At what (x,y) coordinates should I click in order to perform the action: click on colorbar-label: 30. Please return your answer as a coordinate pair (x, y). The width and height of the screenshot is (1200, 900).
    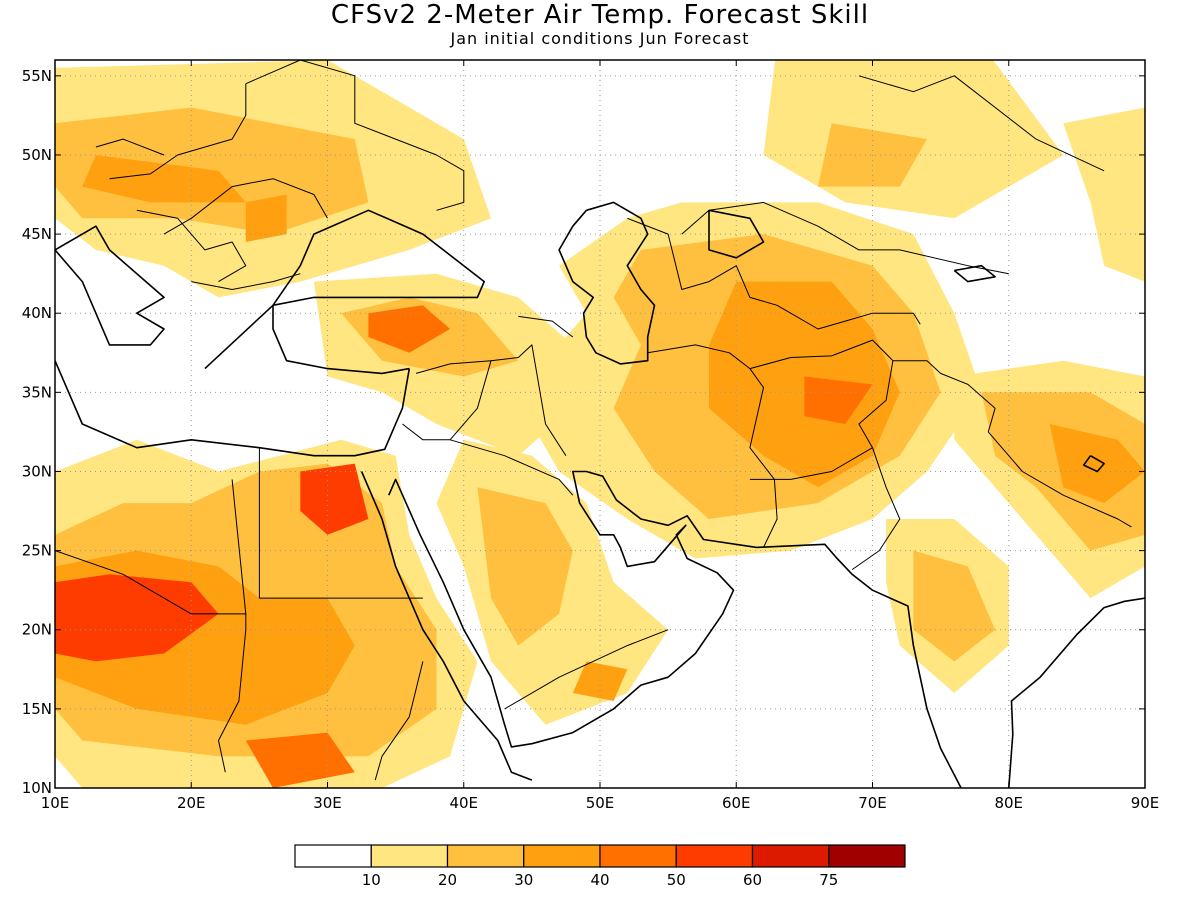
    Looking at the image, I should click on (523, 880).